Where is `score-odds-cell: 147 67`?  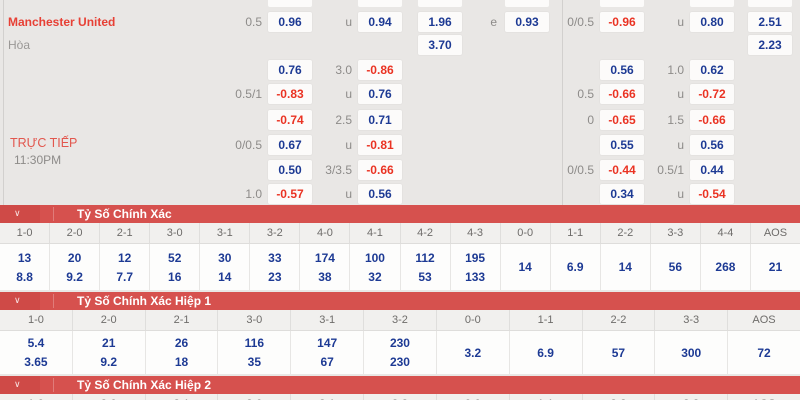 score-odds-cell: 147 67 is located at coordinates (328, 352).